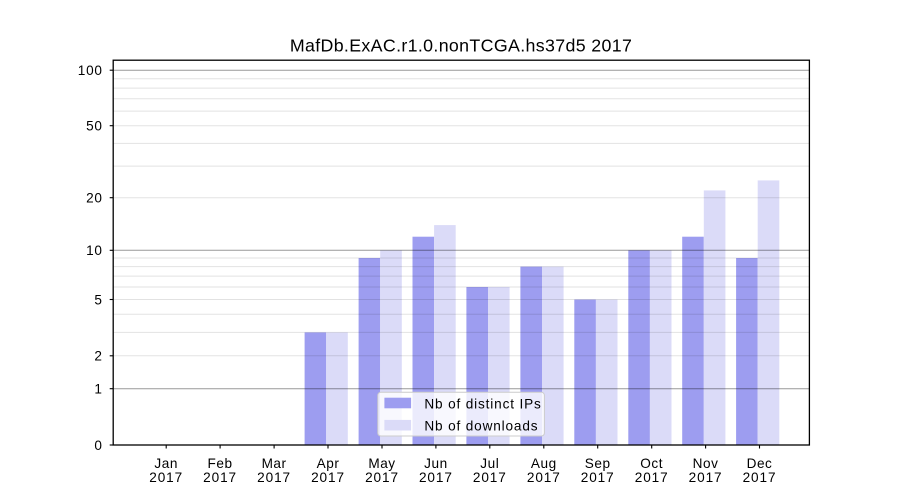  Describe the element at coordinates (436, 463) in the screenshot. I see `svg-text: Jun` at that location.